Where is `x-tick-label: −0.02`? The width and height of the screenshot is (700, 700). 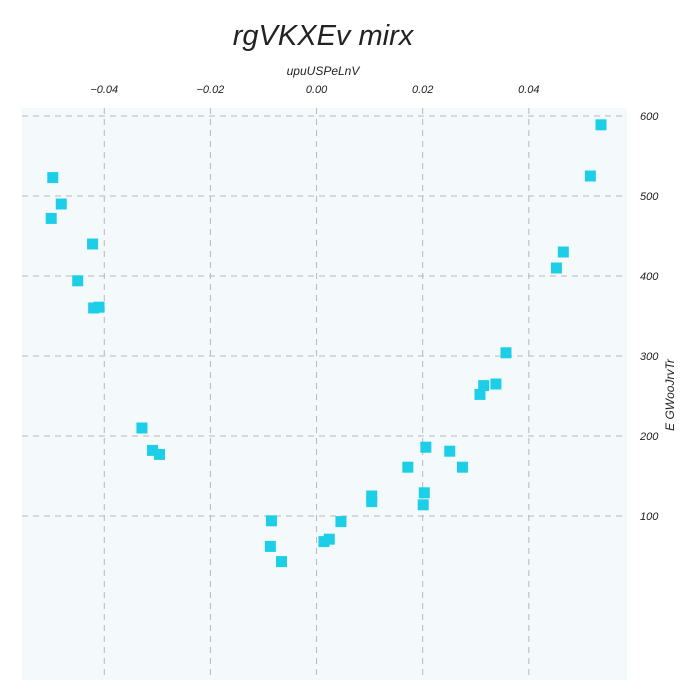 x-tick-label: −0.02 is located at coordinates (210, 90).